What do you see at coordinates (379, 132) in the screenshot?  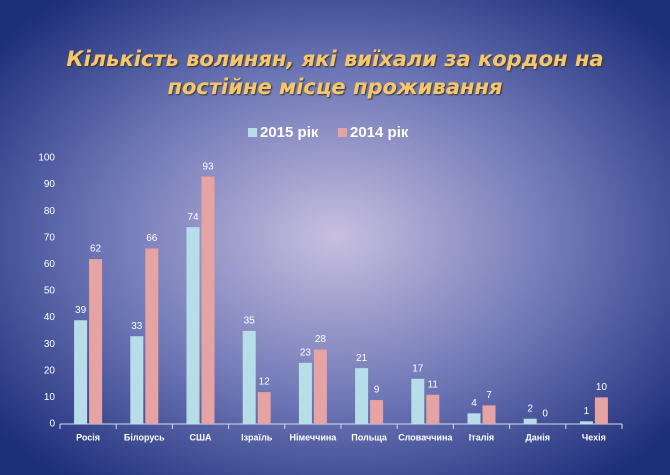 I see `legend-label: 2014 рік` at bounding box center [379, 132].